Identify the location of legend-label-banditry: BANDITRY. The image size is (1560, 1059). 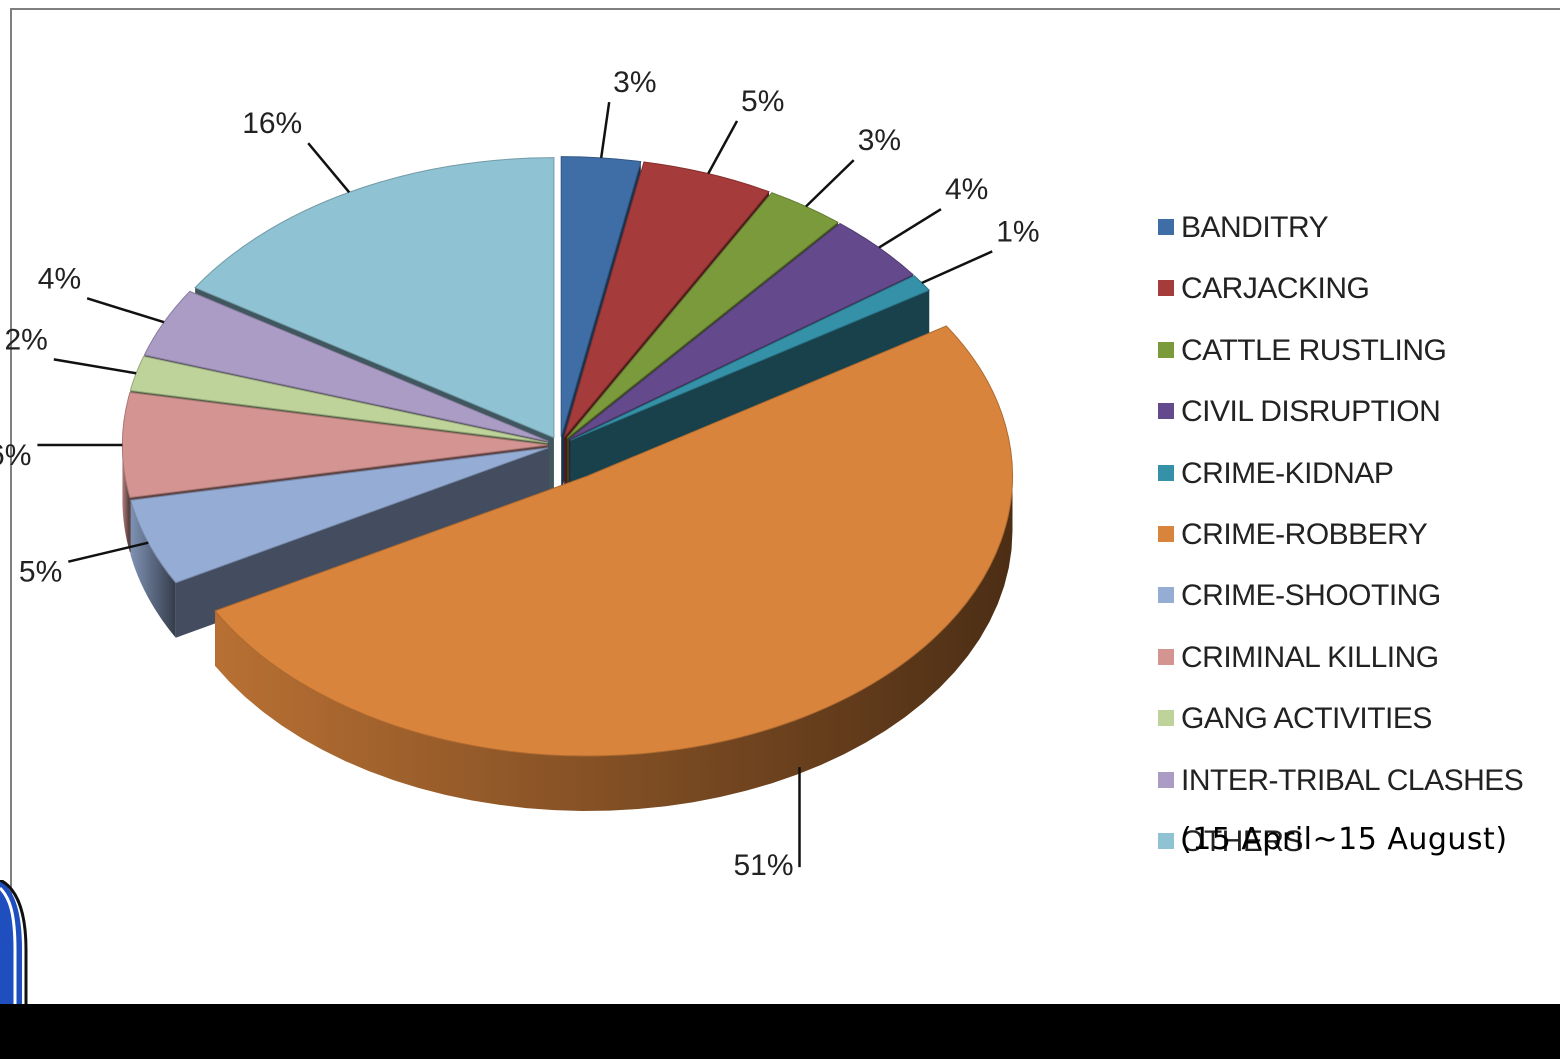
(1255, 227).